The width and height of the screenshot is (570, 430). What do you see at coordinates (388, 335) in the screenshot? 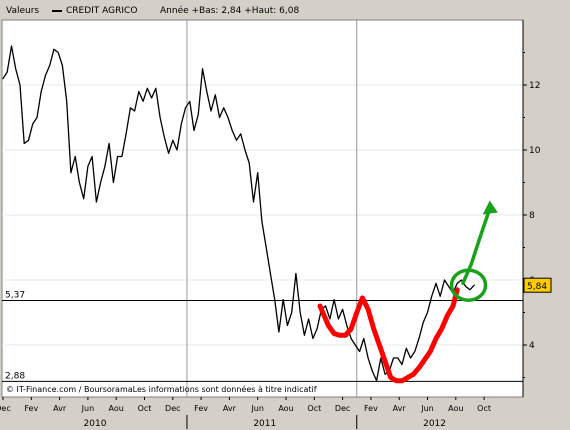
I see `red-pattern-annotation` at bounding box center [388, 335].